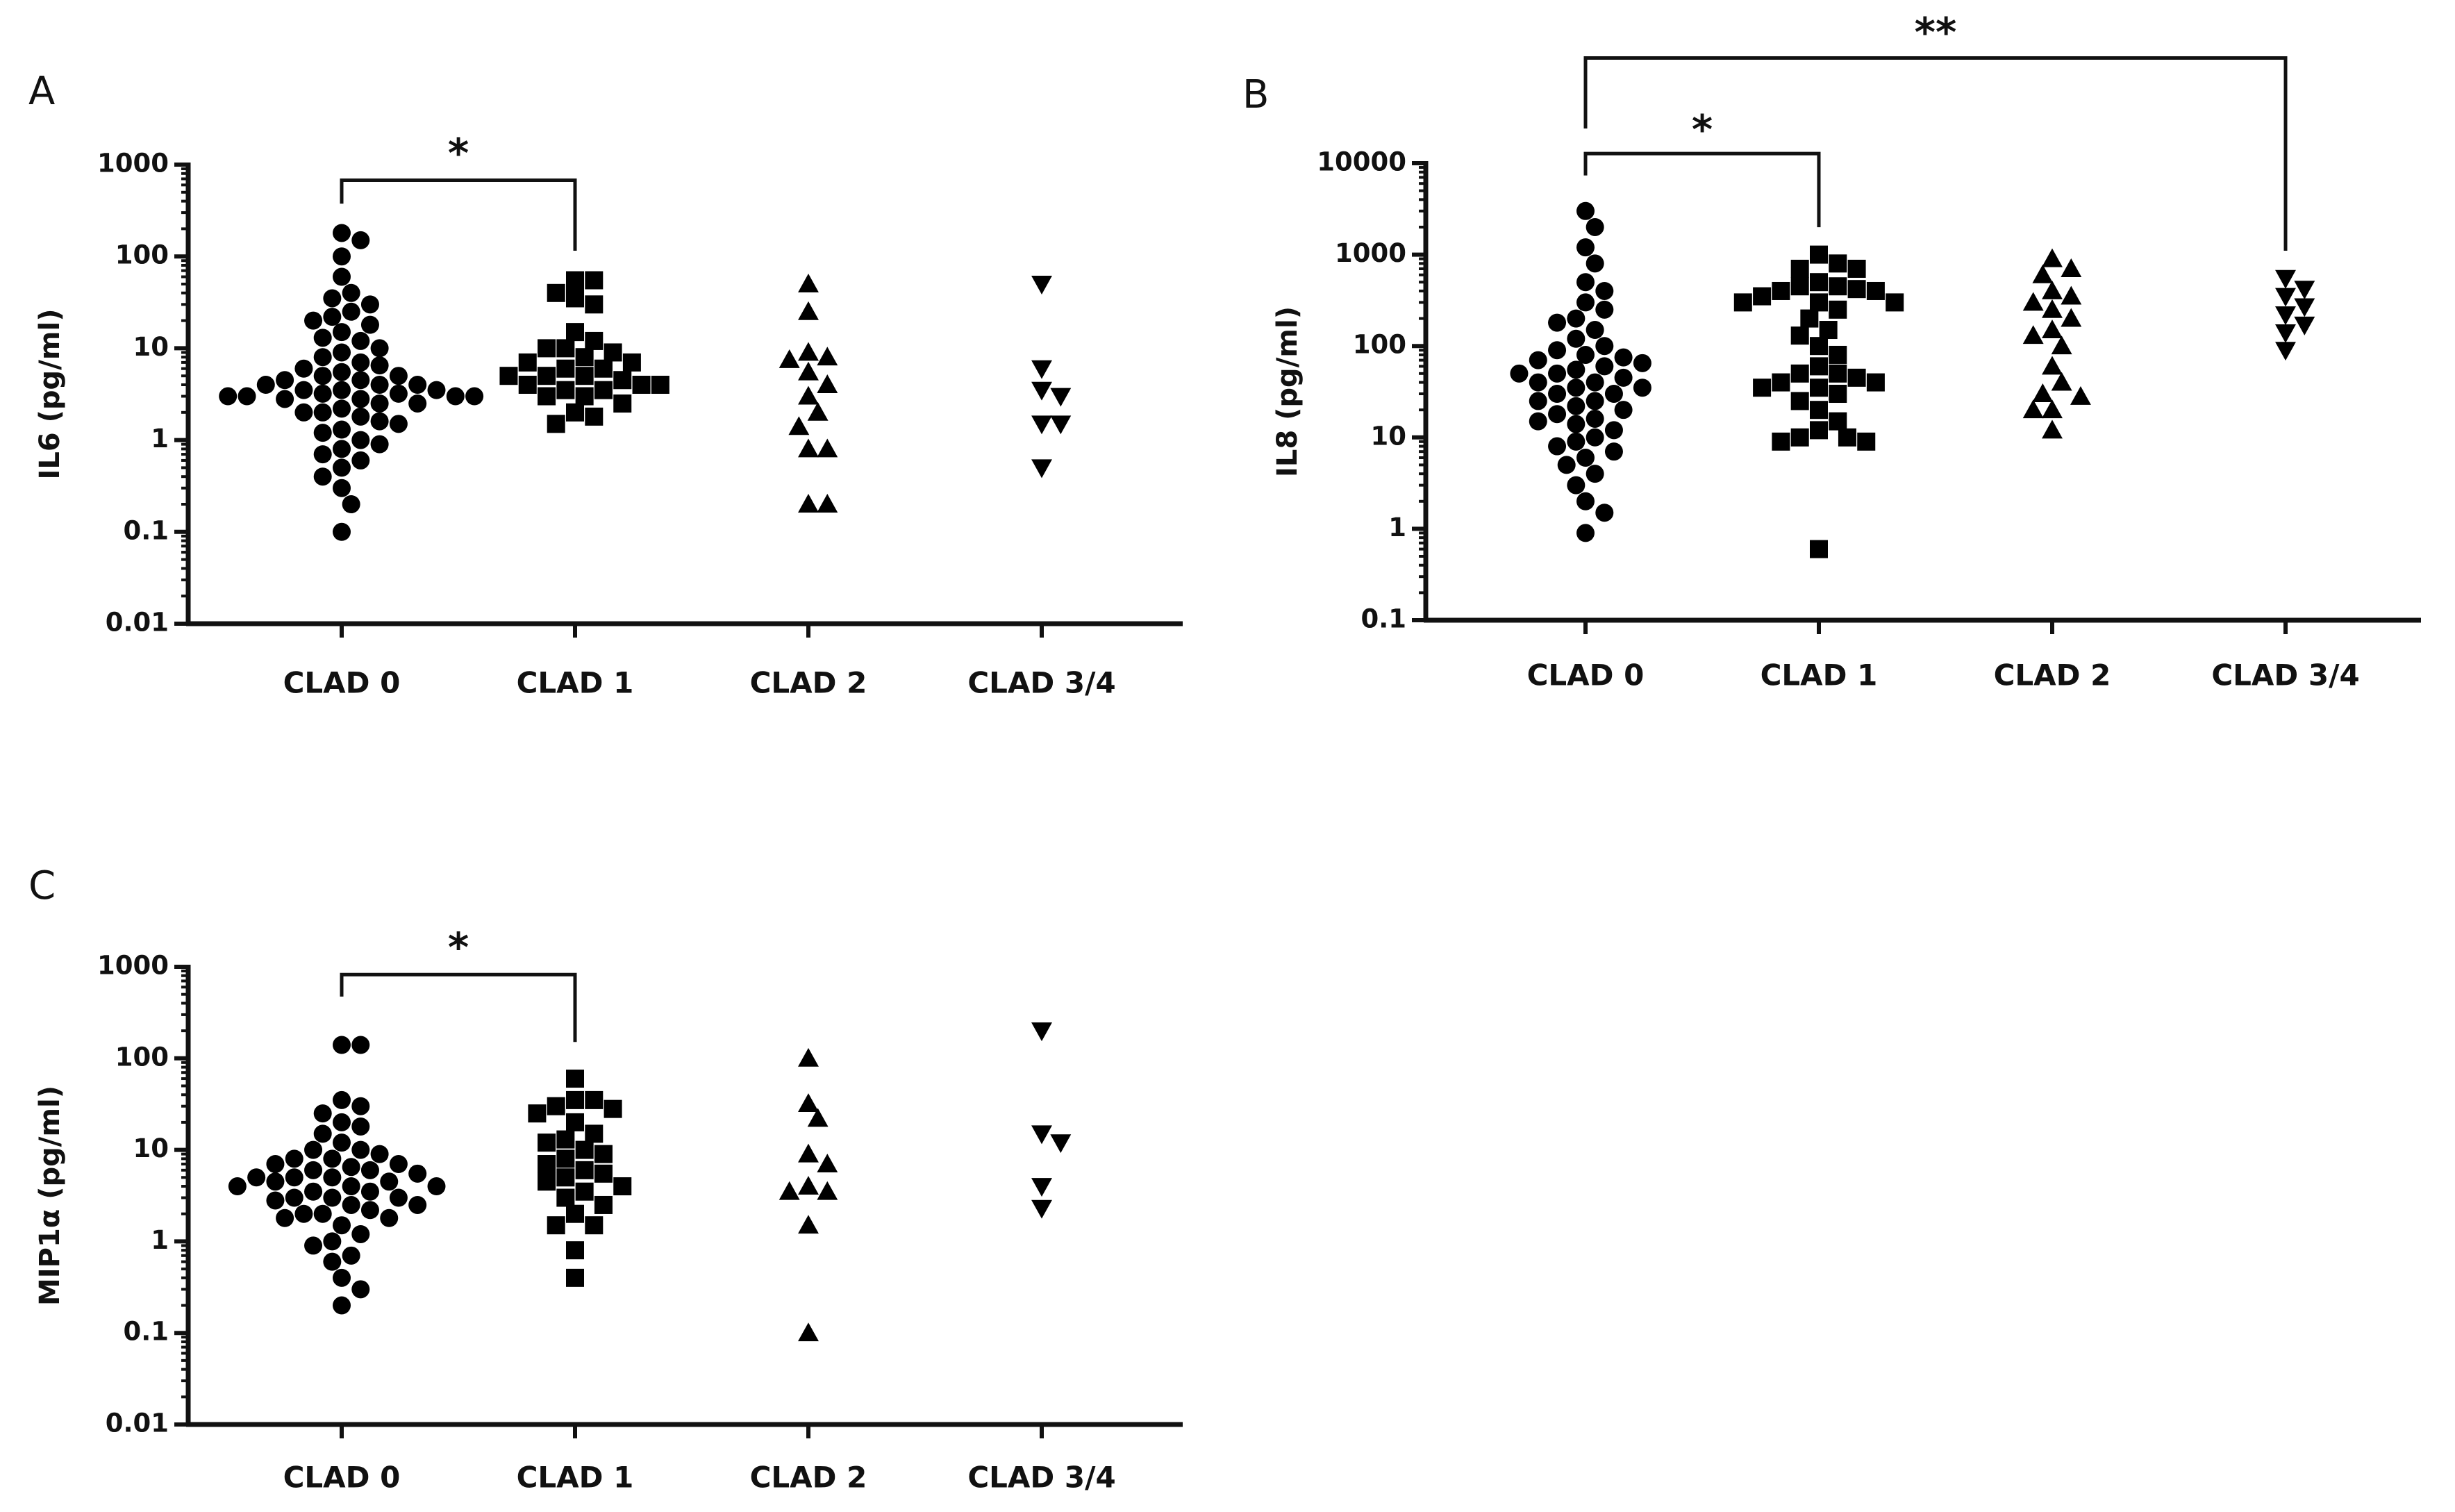  I want to click on y-tick-label: 10, so click(151, 347).